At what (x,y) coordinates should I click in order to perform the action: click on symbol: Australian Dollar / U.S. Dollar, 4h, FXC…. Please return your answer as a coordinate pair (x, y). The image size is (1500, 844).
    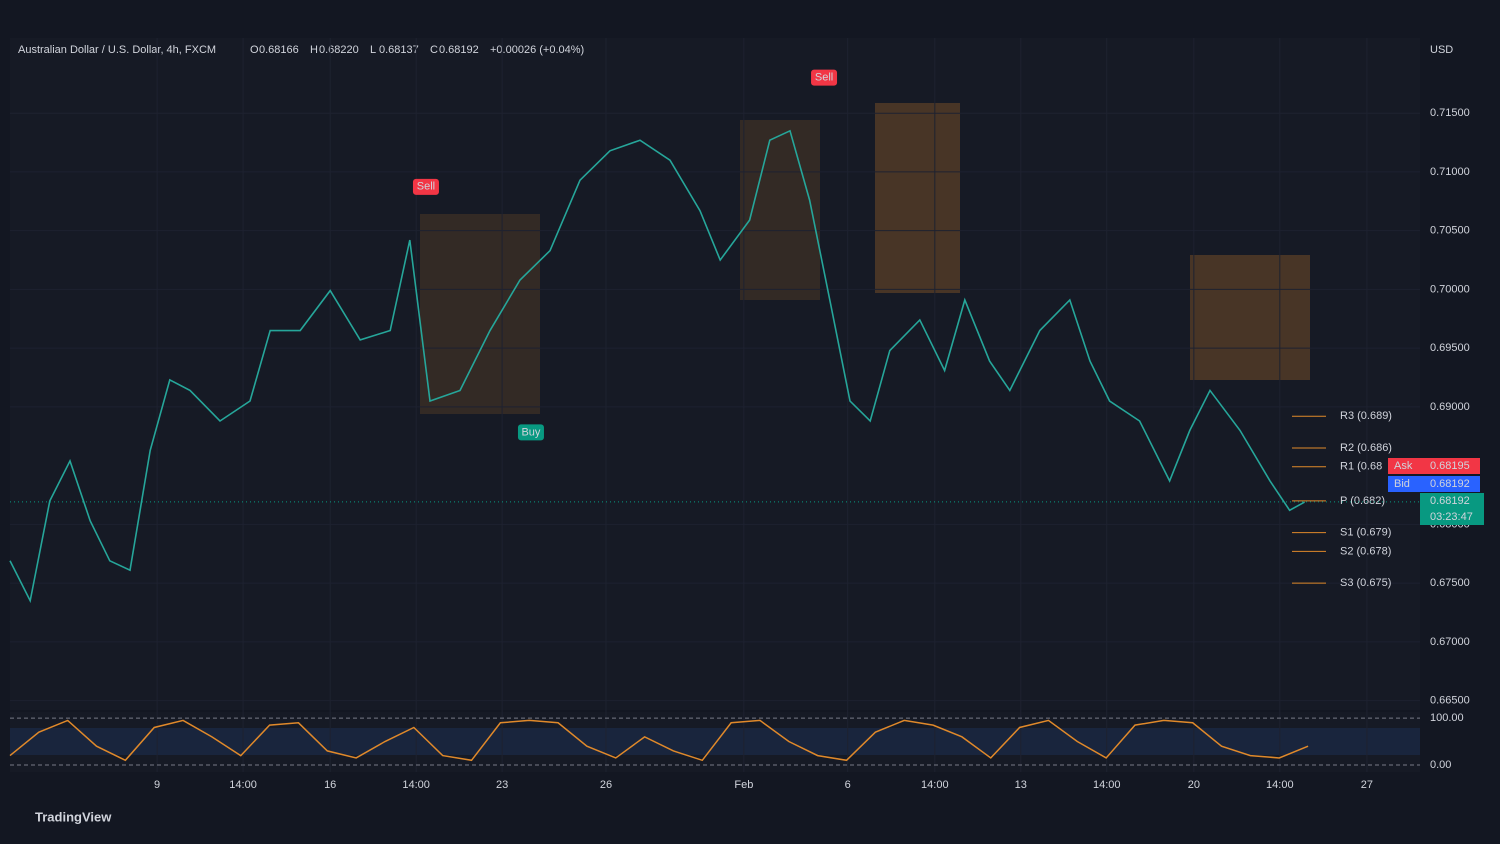
    Looking at the image, I should click on (117, 50).